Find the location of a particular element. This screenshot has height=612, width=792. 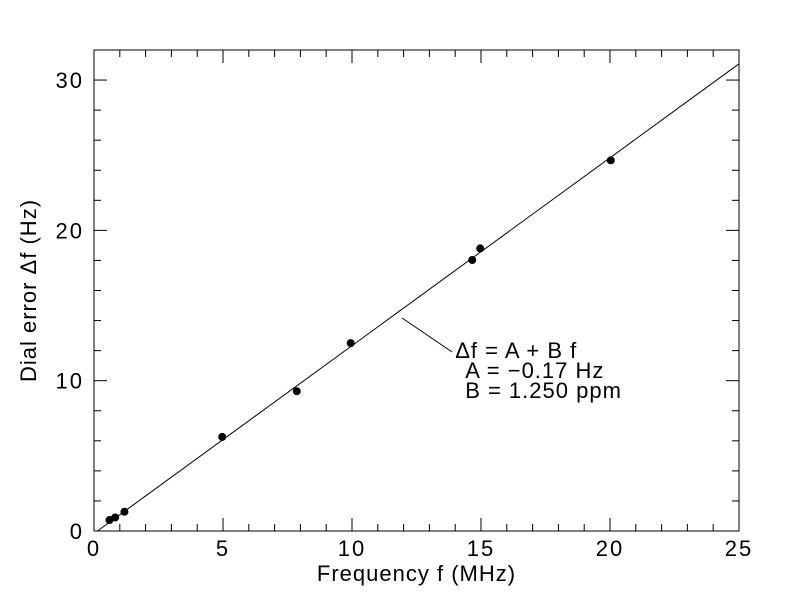

y-tick-label: 0 is located at coordinates (77, 531).